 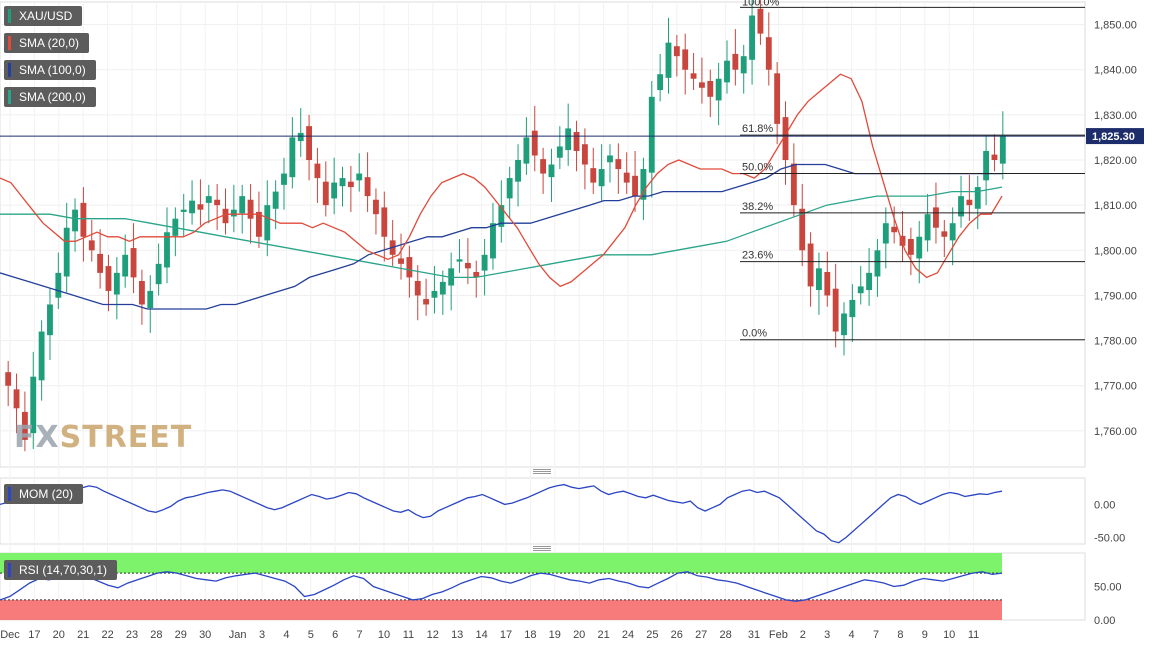 I want to click on date-tick-label: 9, so click(x=925, y=635).